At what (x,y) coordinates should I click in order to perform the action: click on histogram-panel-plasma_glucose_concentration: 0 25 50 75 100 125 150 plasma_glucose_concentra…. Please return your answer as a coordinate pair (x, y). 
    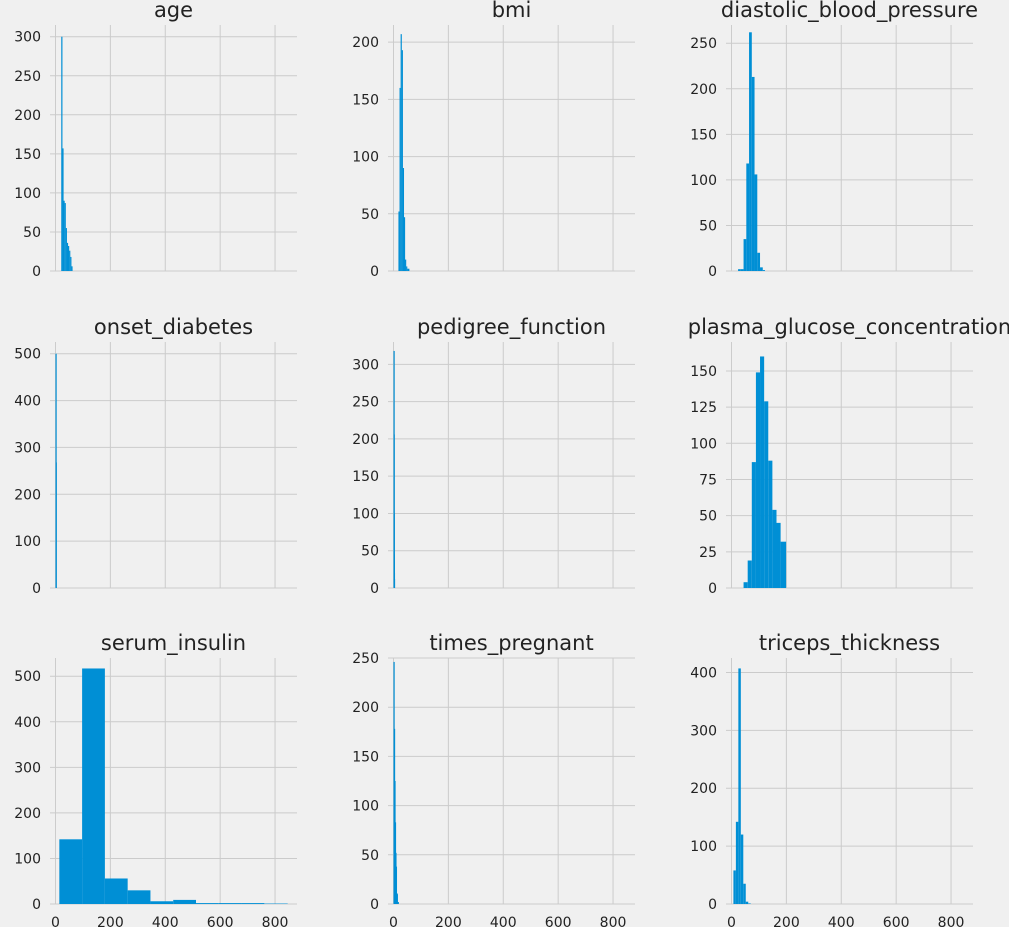
    Looking at the image, I should click on (848, 456).